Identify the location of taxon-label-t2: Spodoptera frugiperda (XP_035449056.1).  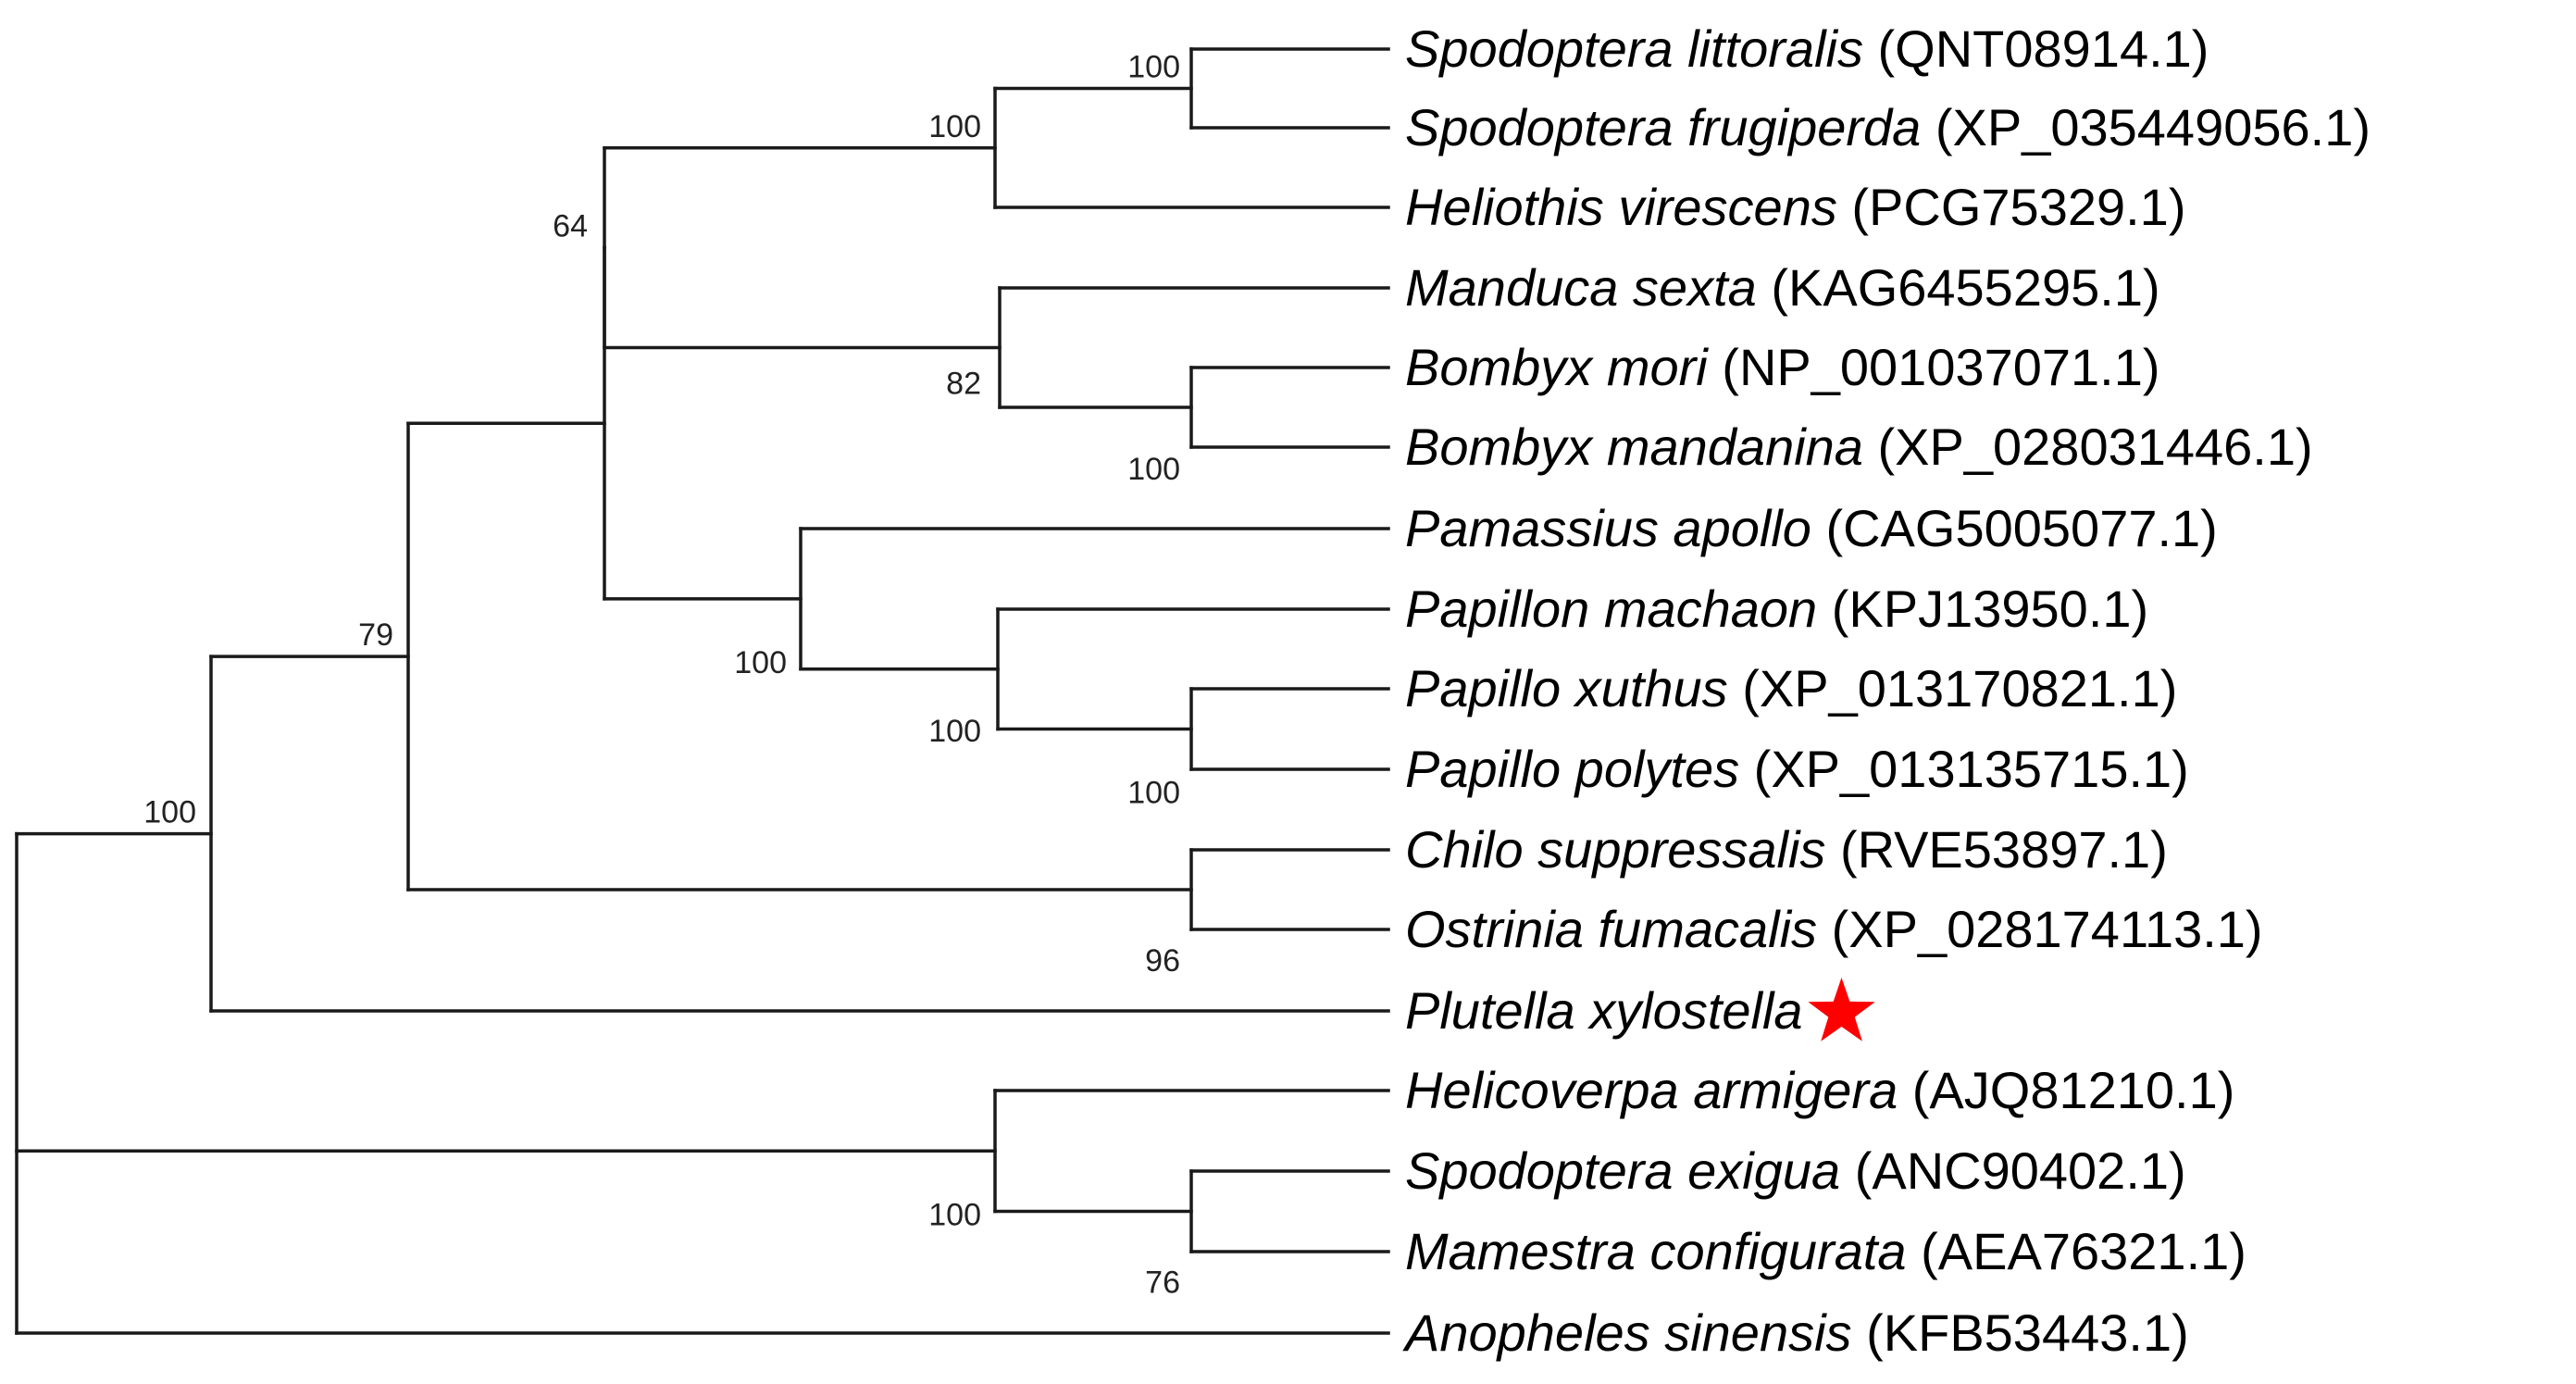
(1888, 127).